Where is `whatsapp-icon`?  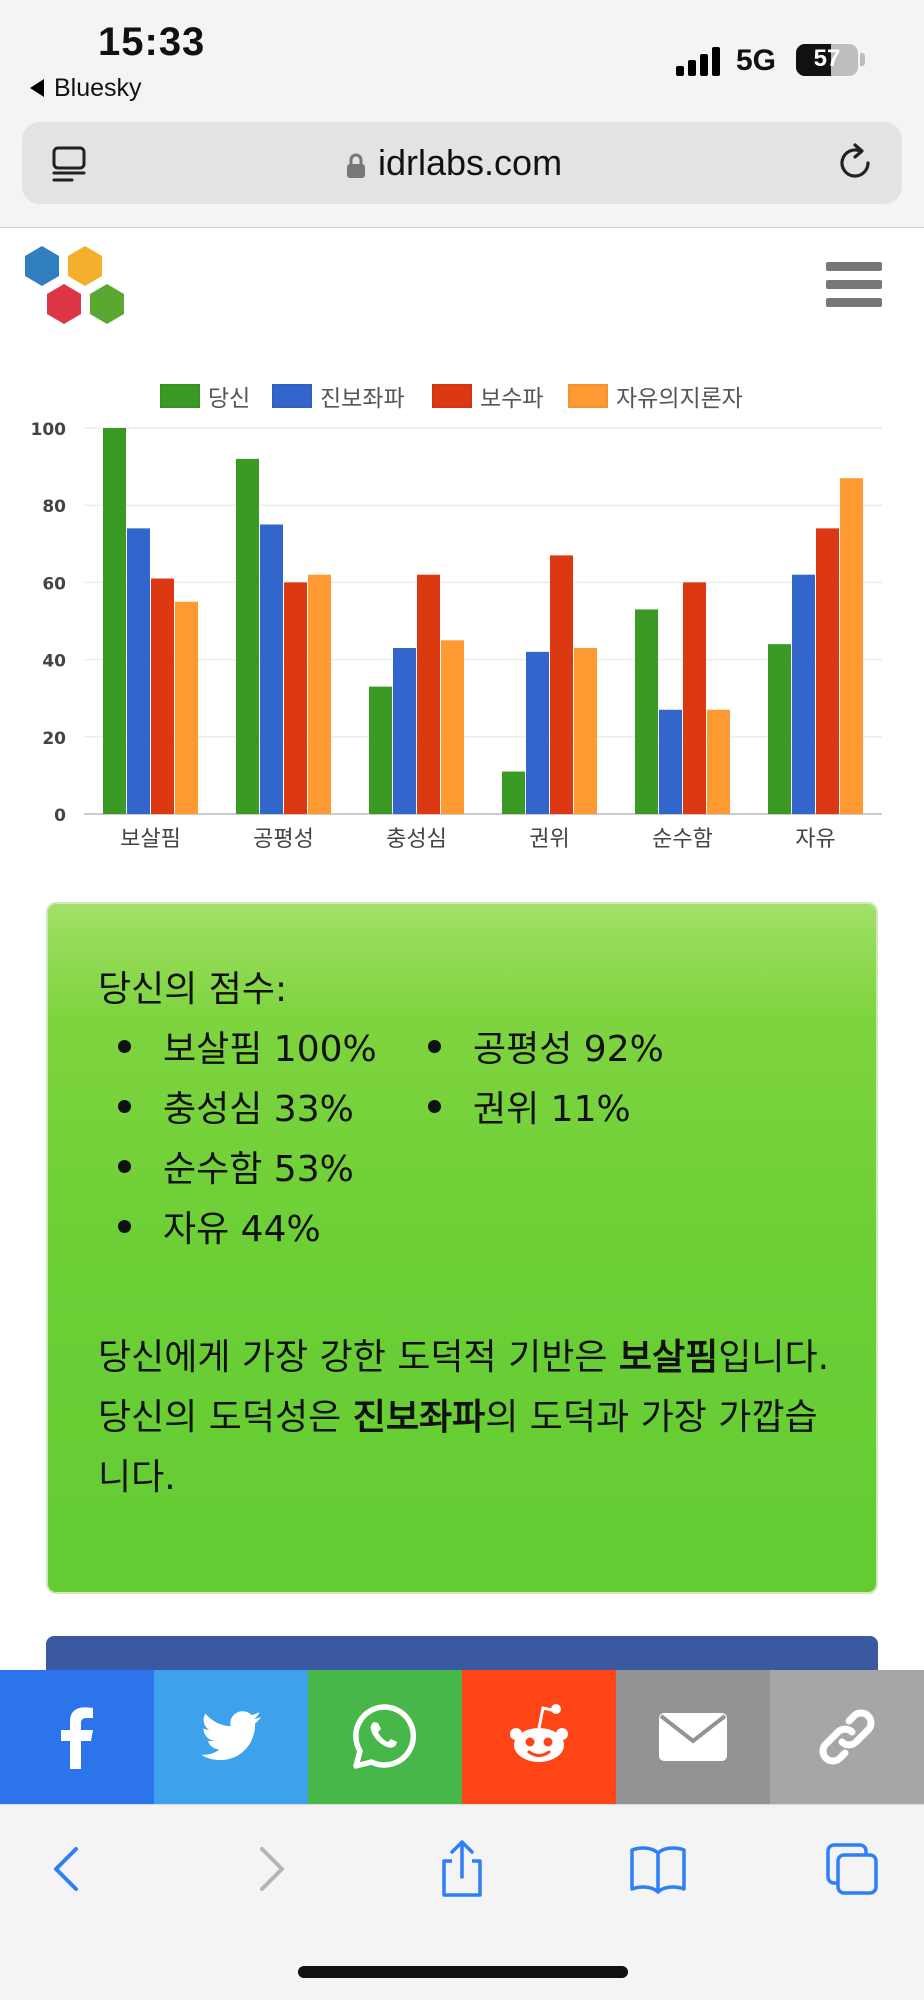
whatsapp-icon is located at coordinates (385, 1736).